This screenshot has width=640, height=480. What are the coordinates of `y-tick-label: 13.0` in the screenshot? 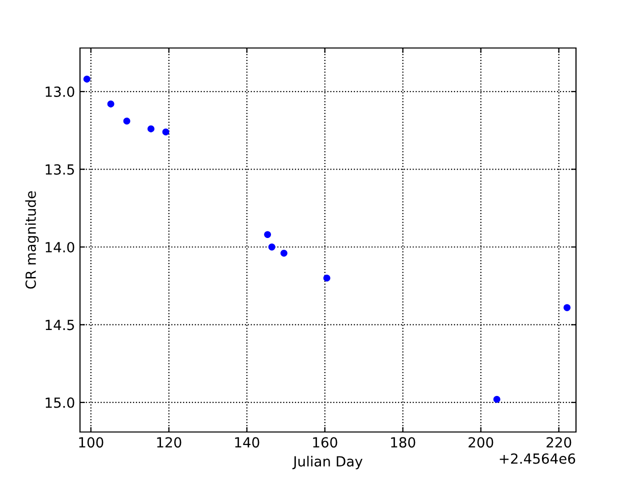 It's located at (60, 92).